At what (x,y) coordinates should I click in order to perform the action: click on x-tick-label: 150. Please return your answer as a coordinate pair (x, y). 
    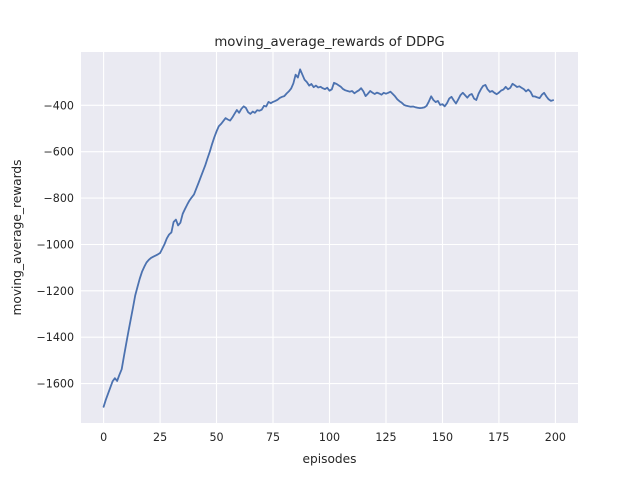
    Looking at the image, I should click on (442, 437).